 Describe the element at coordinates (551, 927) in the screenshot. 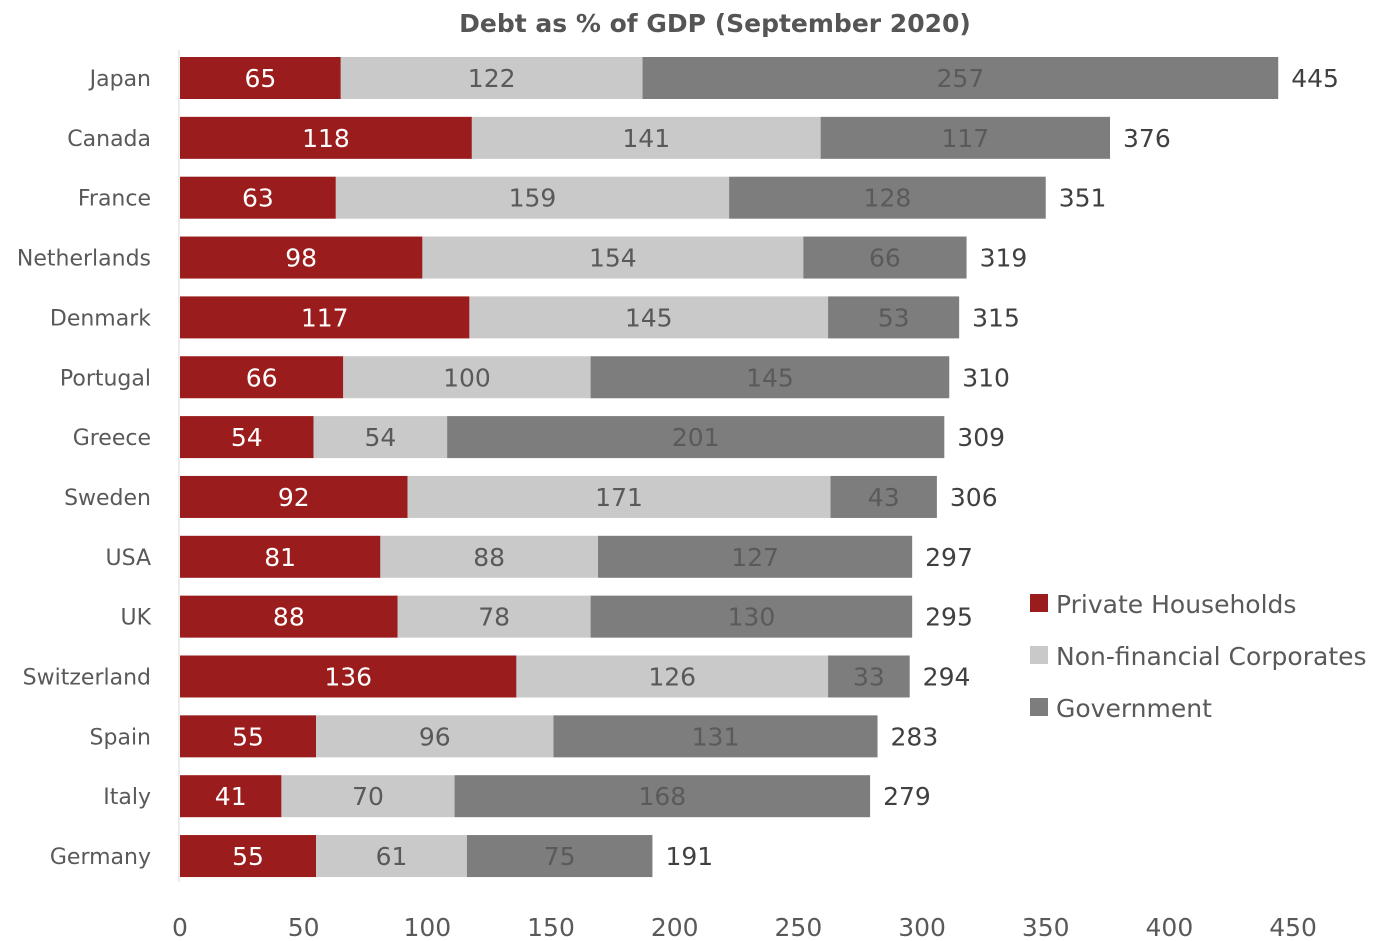

I see `x-tick-label-150: 150` at that location.